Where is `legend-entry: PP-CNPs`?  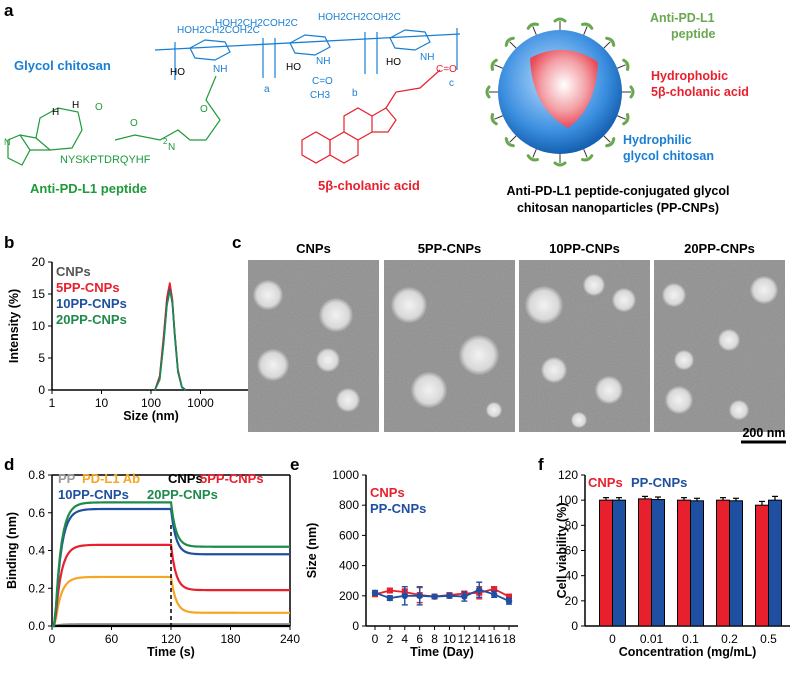
legend-entry: PP-CNPs is located at coordinates (398, 508).